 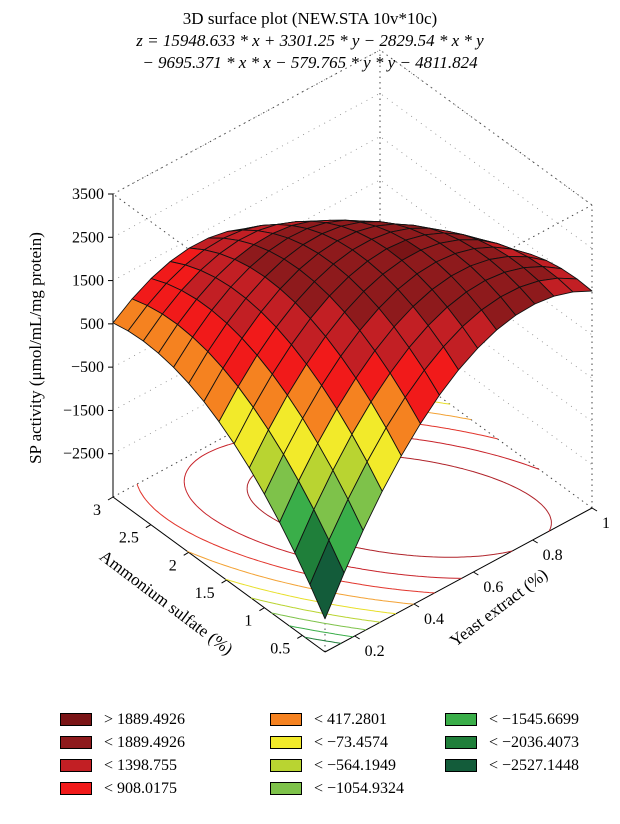 I want to click on x-tick-label: 0.4, so click(x=434, y=619).